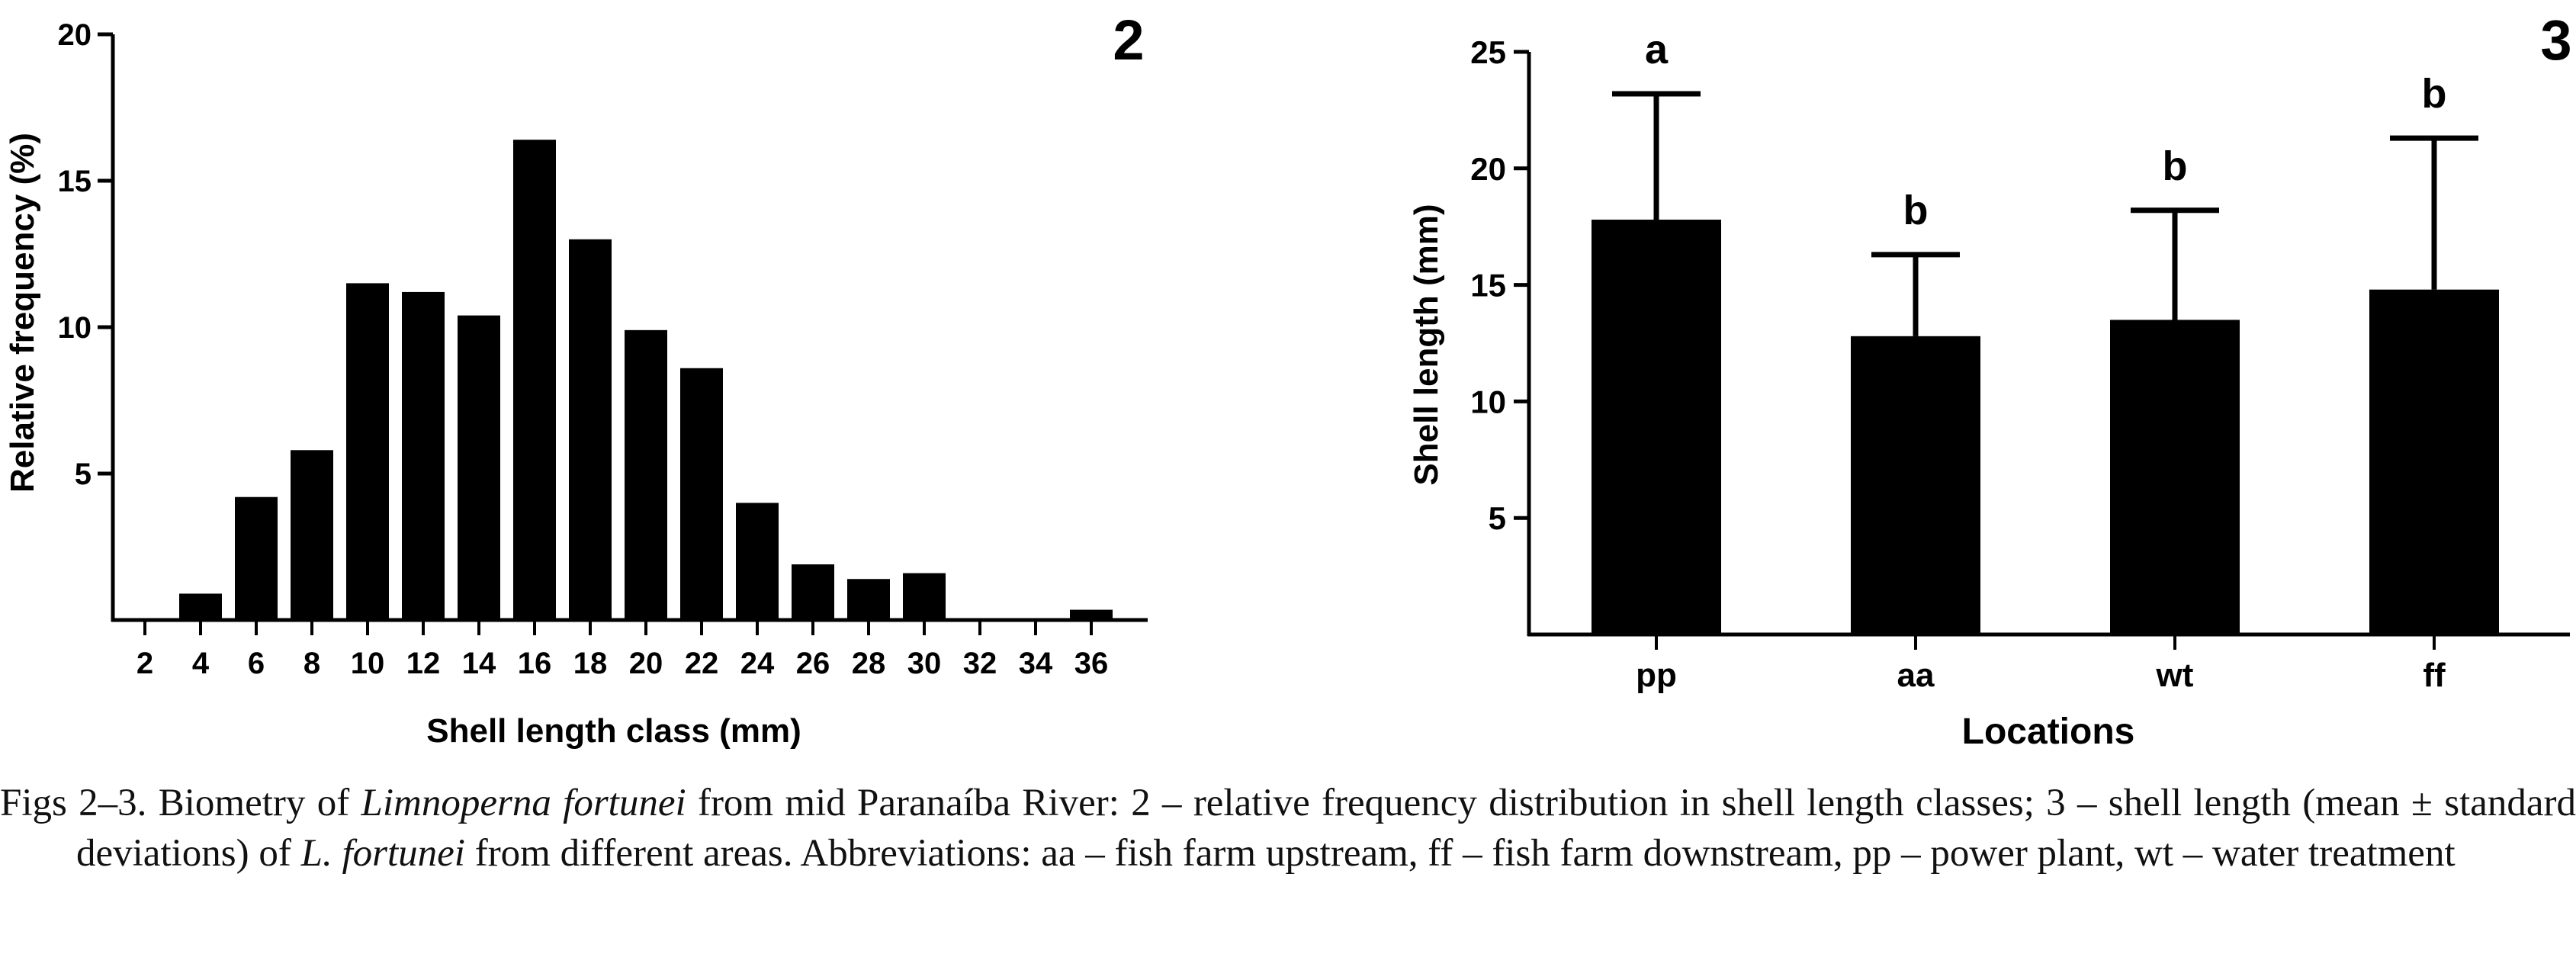  Describe the element at coordinates (145, 663) in the screenshot. I see `x-tick-label: 2` at that location.